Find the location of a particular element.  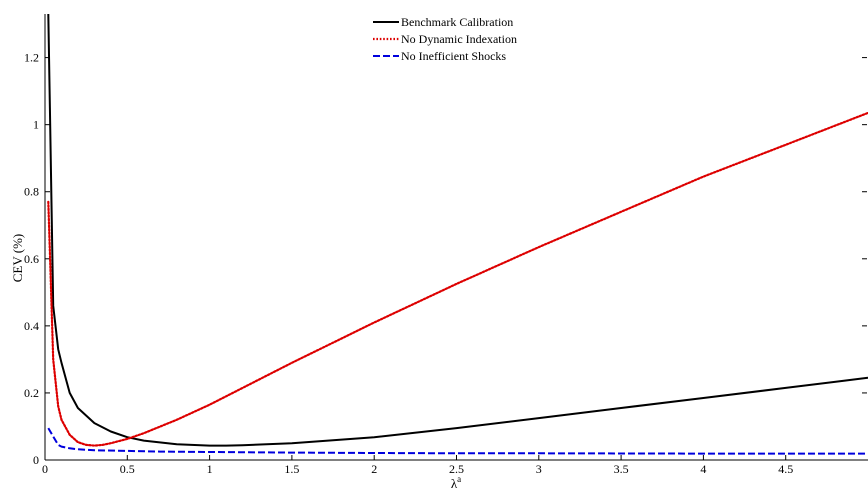

x-tick-label: 2.5 is located at coordinates (456, 469).